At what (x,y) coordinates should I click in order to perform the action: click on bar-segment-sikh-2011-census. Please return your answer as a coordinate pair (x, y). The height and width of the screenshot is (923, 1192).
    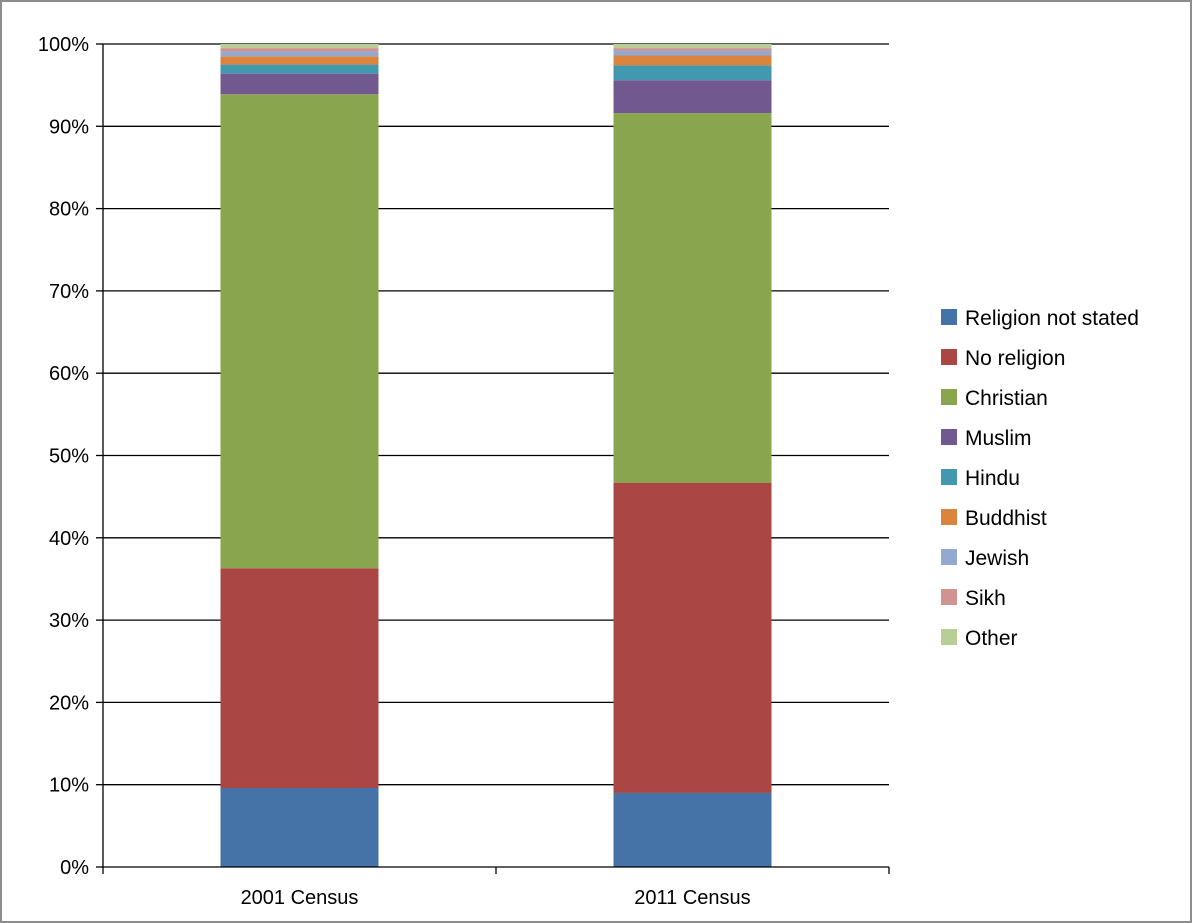
    Looking at the image, I should click on (692, 49).